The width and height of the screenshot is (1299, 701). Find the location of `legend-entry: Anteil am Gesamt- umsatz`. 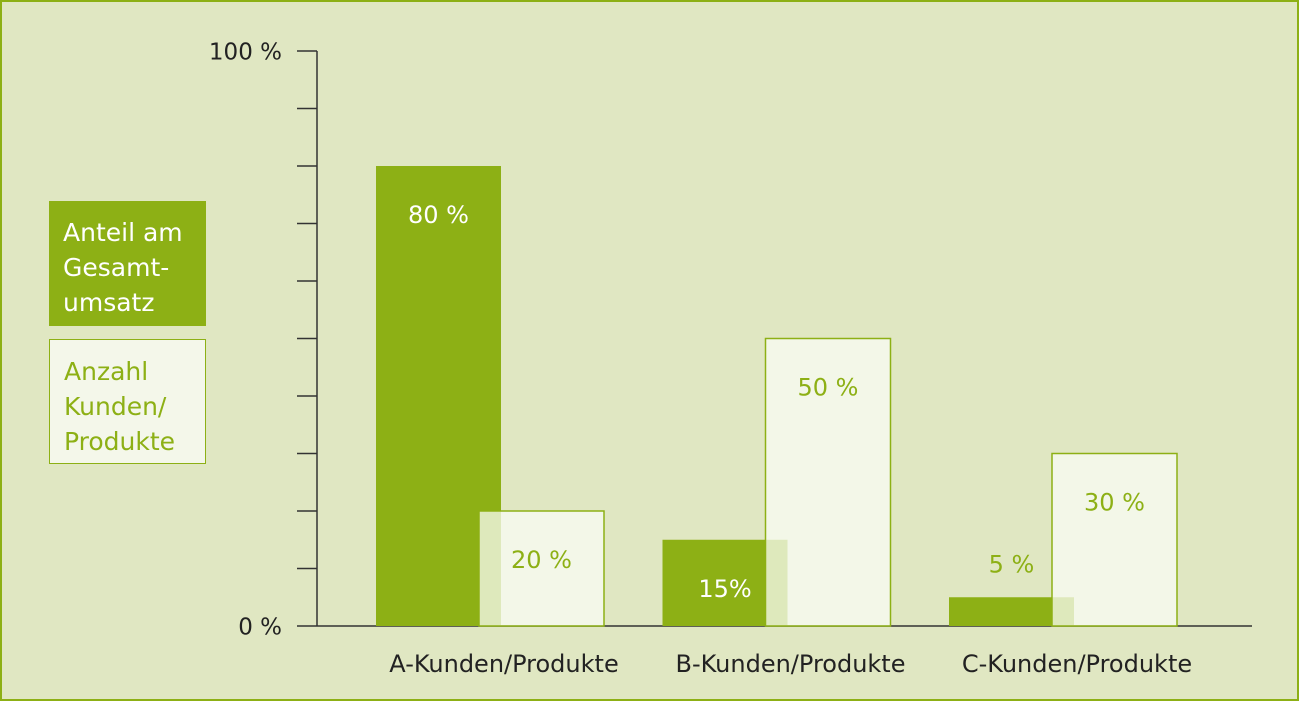

legend-entry: Anteil am Gesamt- umsatz is located at coordinates (127, 263).